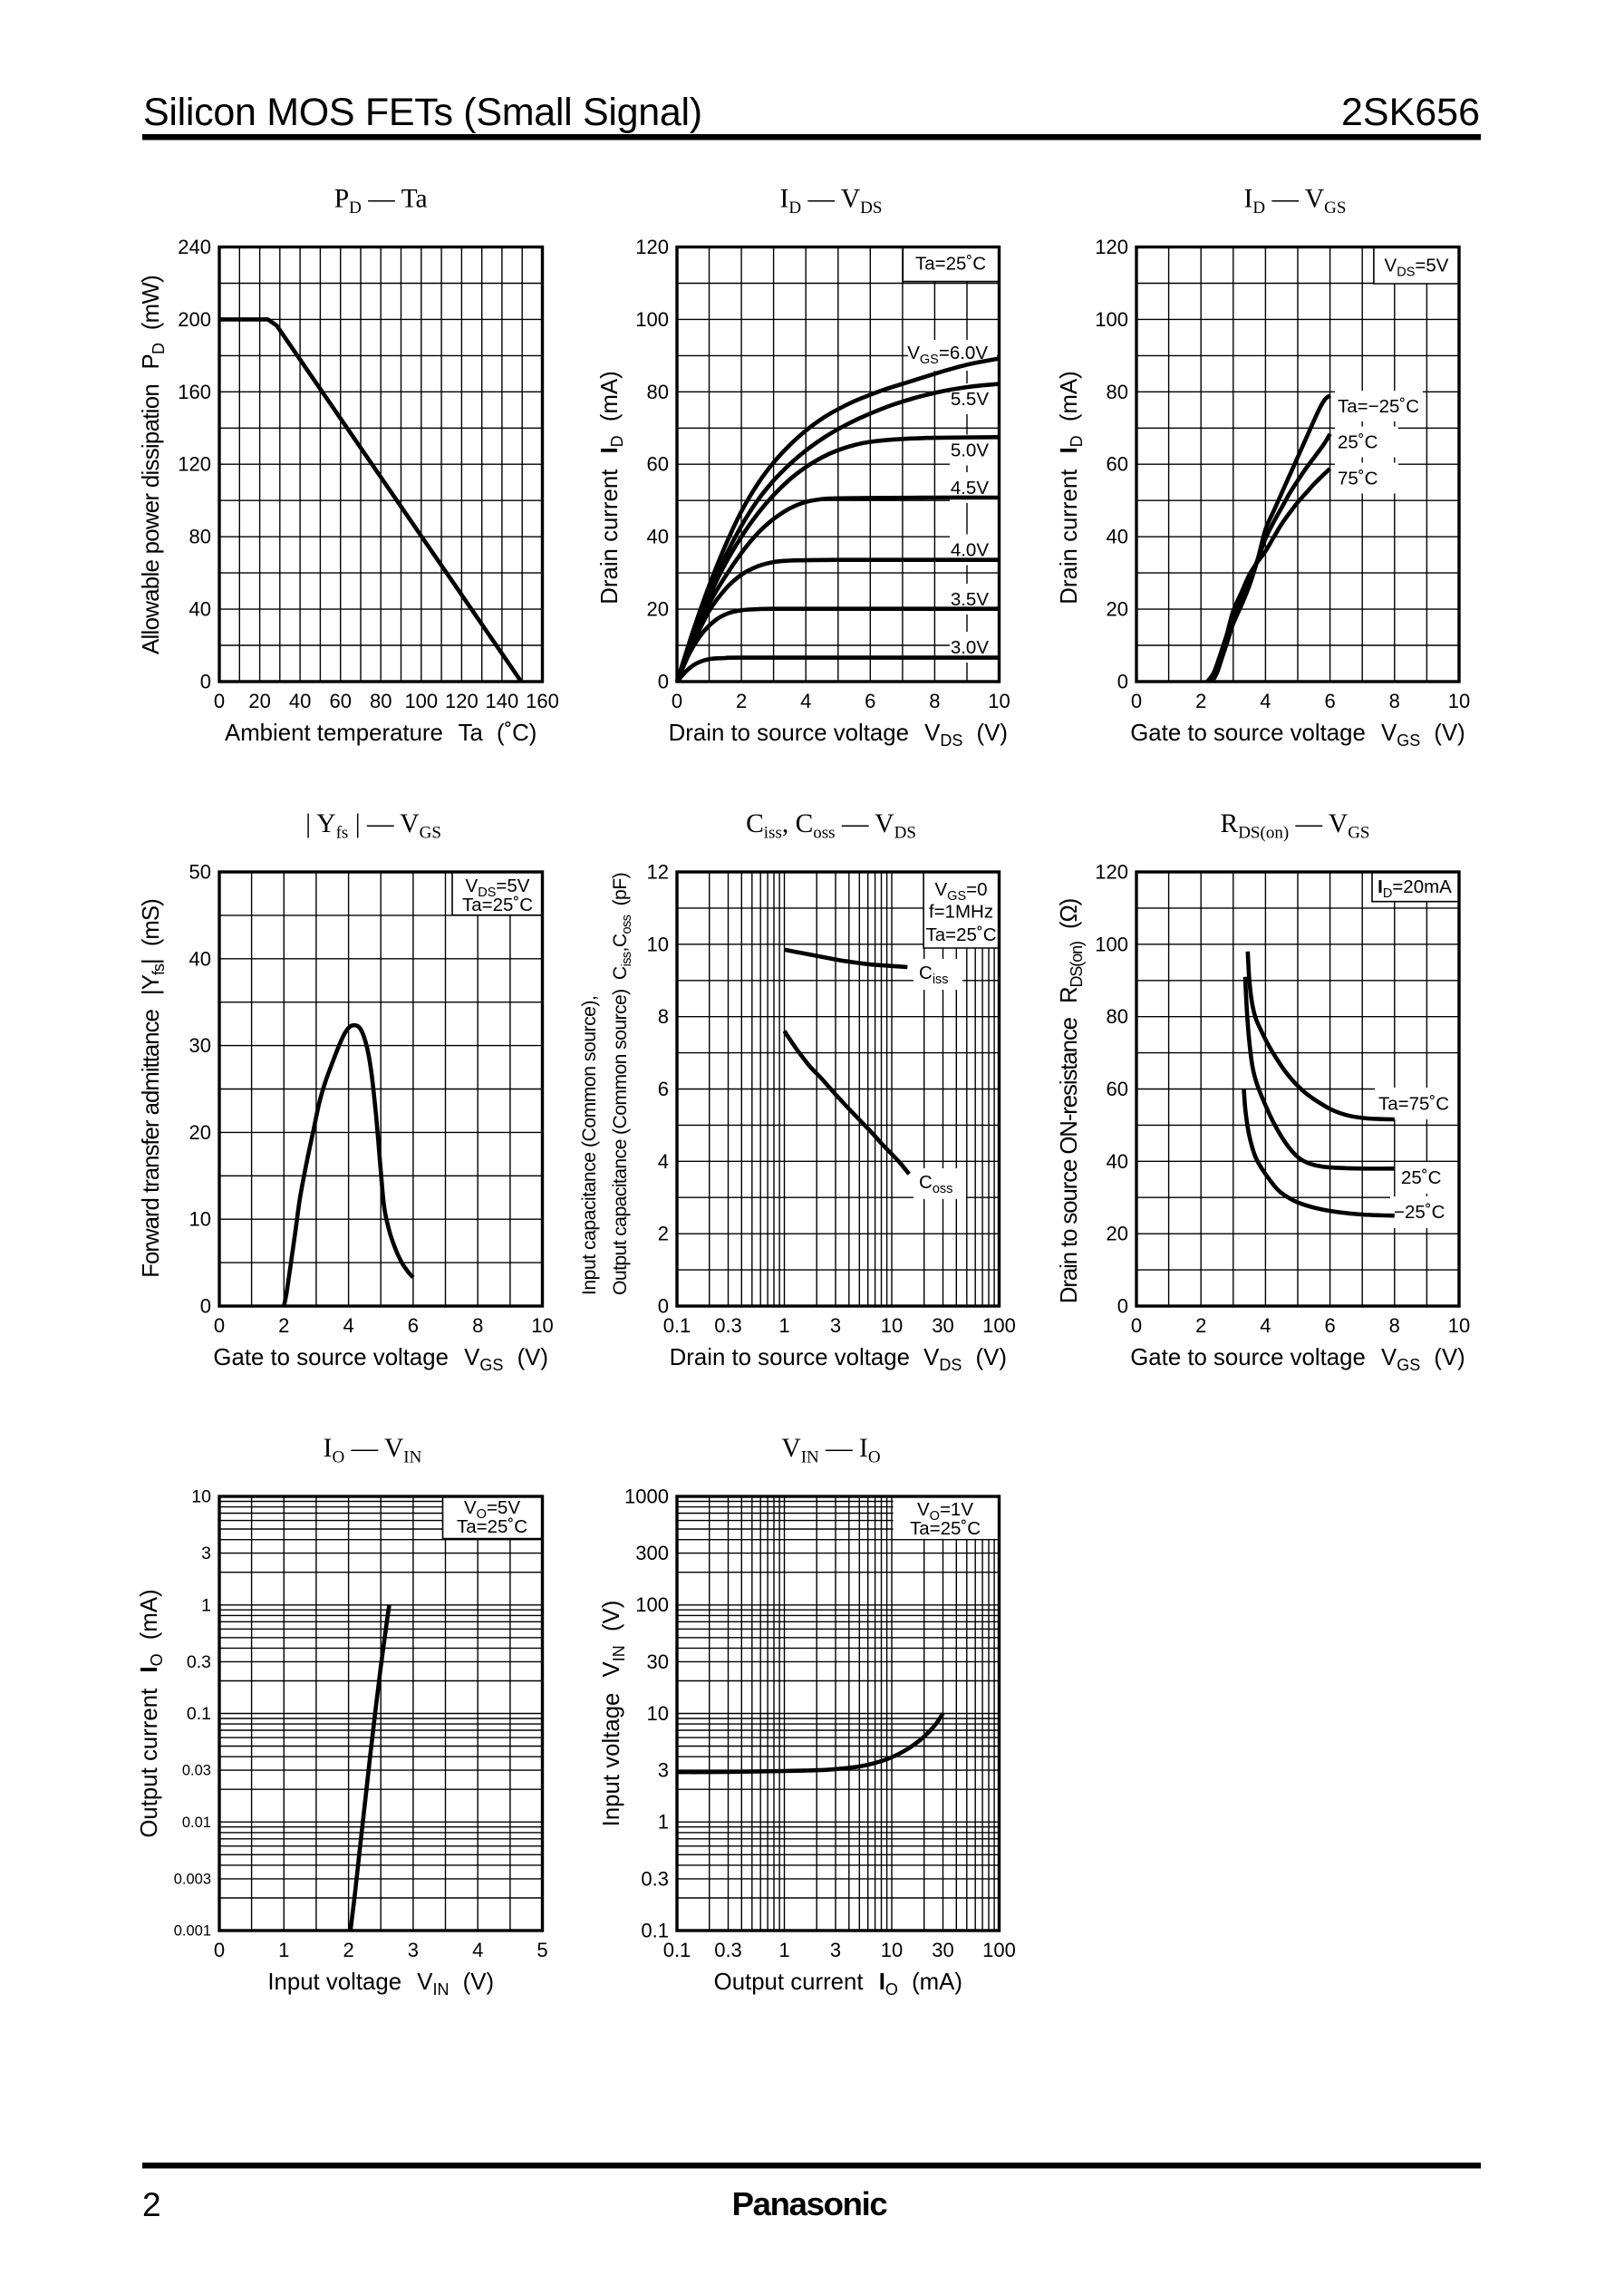  Describe the element at coordinates (1378, 406) in the screenshot. I see `svg-text: Ta=−25˚C` at that location.